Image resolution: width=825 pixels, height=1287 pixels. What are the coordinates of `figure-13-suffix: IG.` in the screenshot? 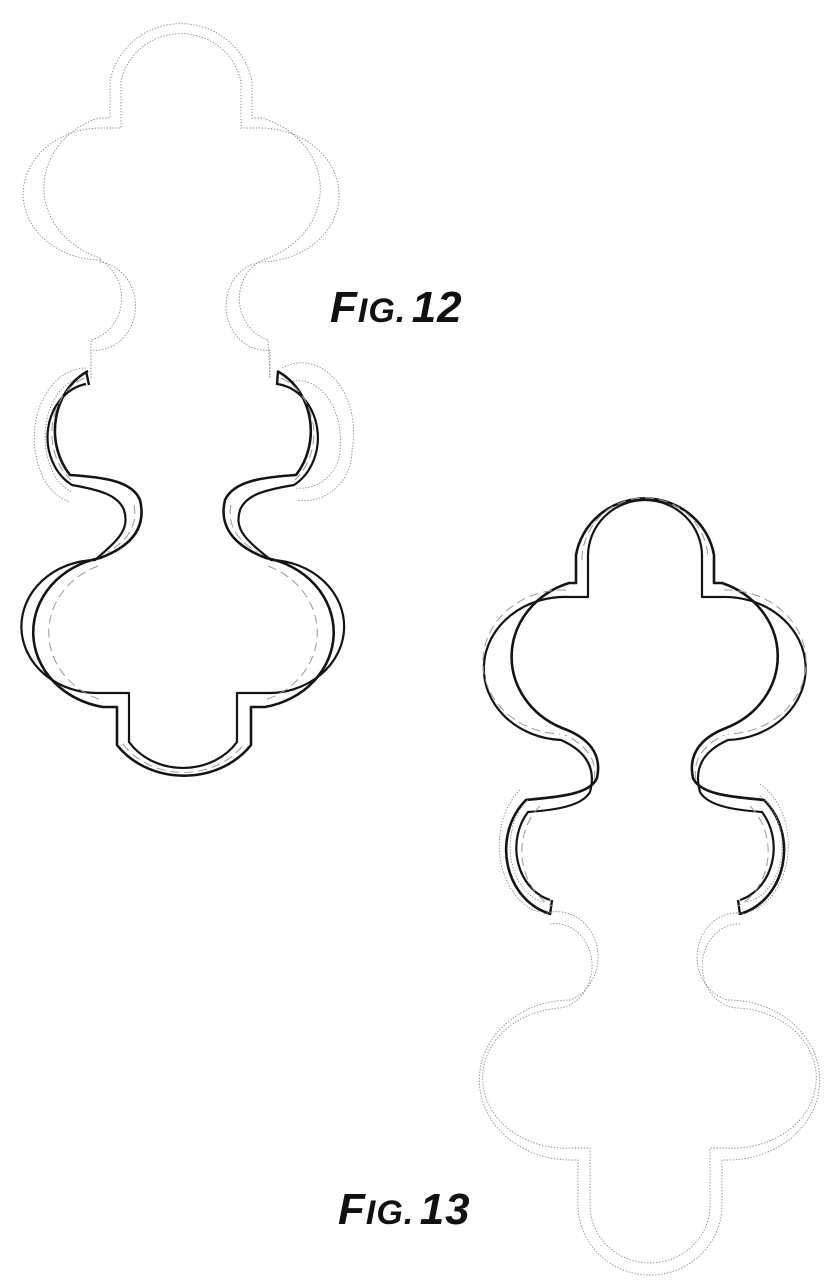 It's located at (390, 1213).